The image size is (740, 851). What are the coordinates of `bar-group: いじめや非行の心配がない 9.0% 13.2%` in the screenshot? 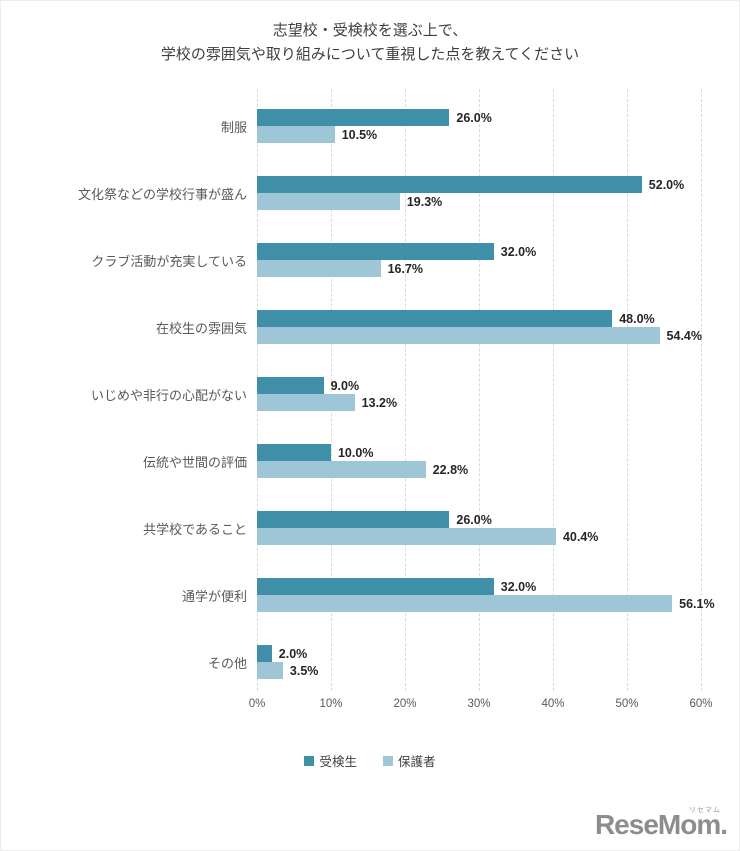 It's located at (396, 394).